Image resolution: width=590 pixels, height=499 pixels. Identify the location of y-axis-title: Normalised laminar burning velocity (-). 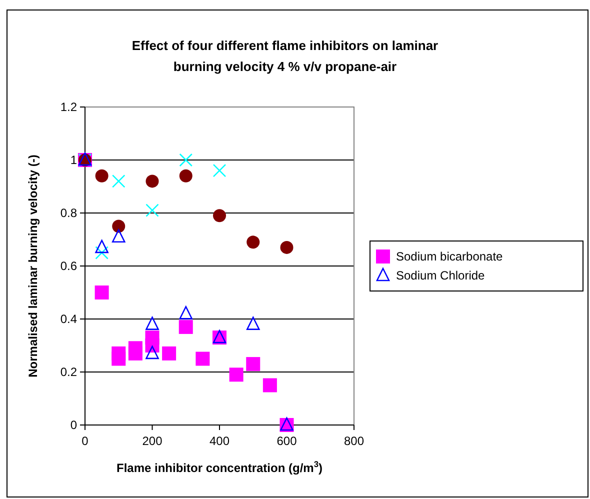
(33, 266).